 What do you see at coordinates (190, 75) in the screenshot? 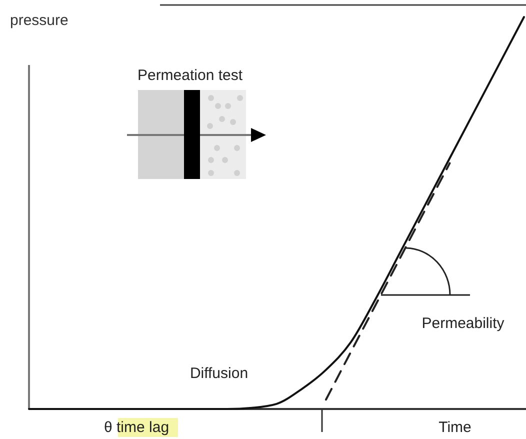
I see `annotation: Permeation test` at bounding box center [190, 75].